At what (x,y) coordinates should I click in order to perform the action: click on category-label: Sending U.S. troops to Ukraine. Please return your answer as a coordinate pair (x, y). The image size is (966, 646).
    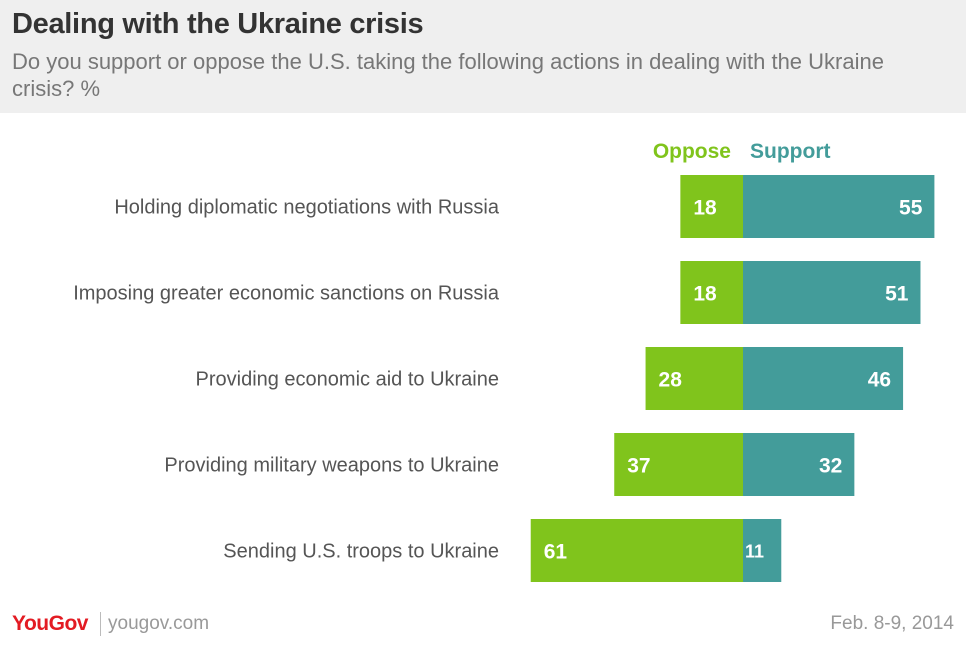
    Looking at the image, I should click on (361, 552).